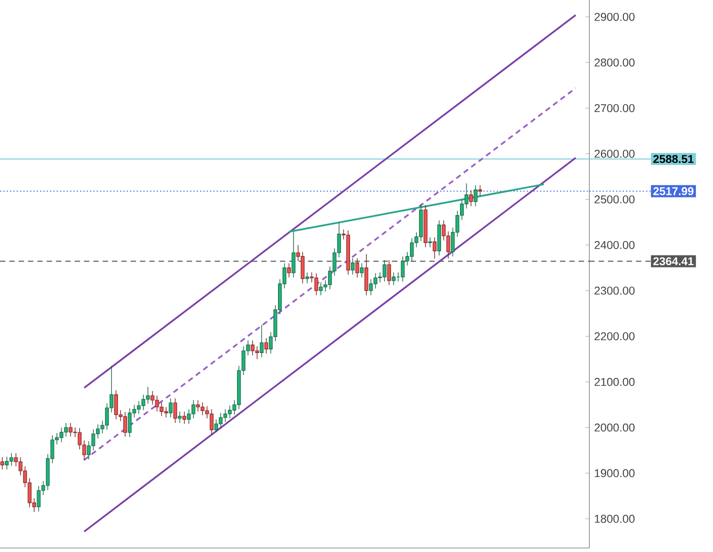  What do you see at coordinates (614, 473) in the screenshot?
I see `y-tick-label: 1900.00` at bounding box center [614, 473].